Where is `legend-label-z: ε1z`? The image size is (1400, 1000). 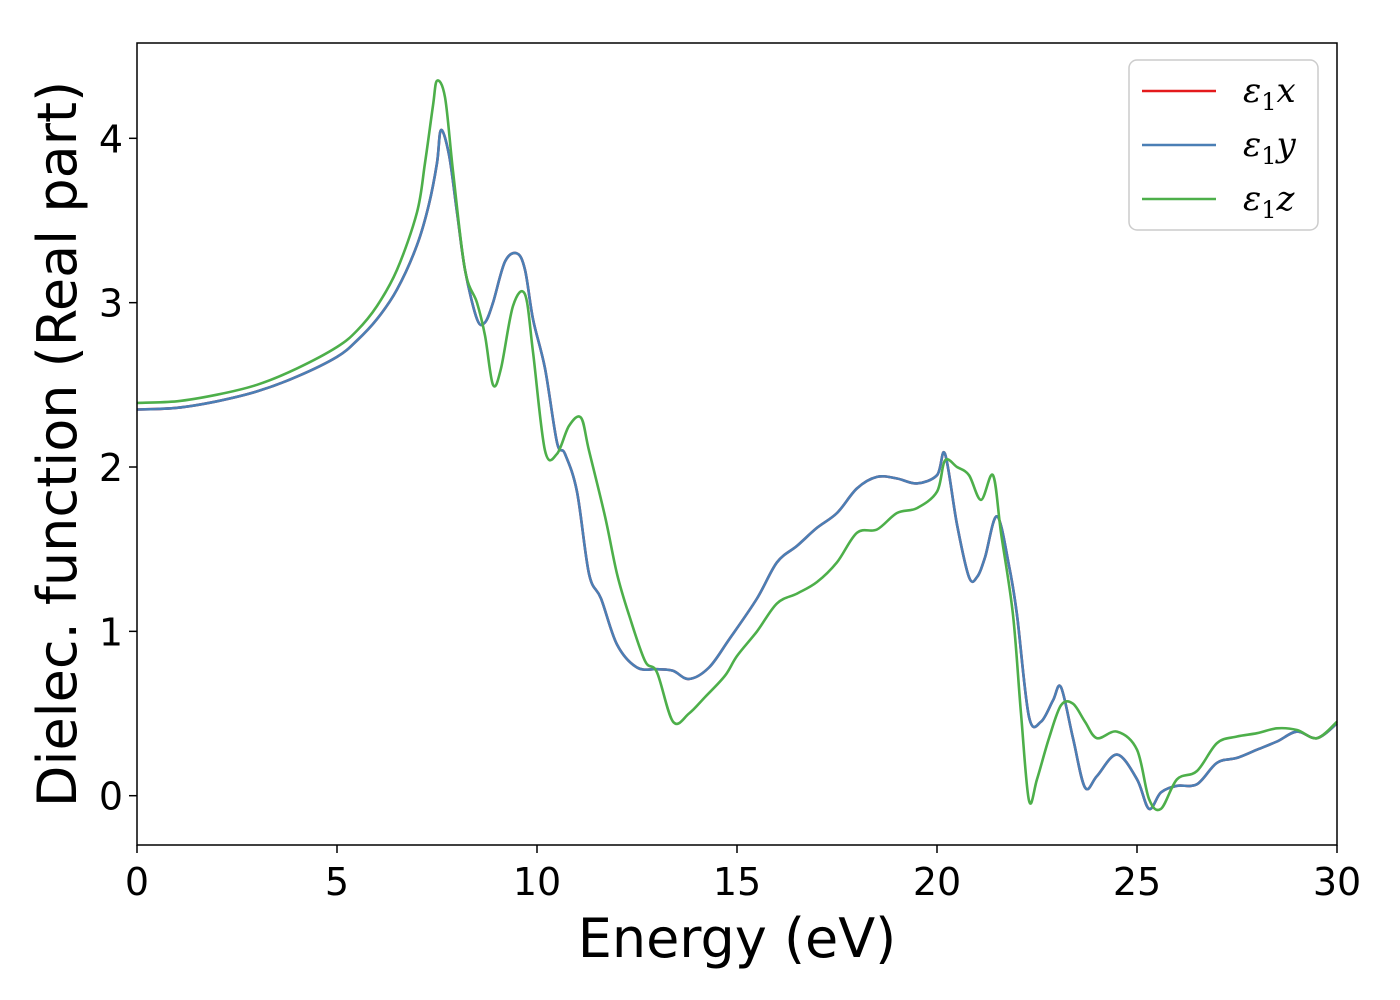 legend-label-z: ε1z is located at coordinates (1269, 201).